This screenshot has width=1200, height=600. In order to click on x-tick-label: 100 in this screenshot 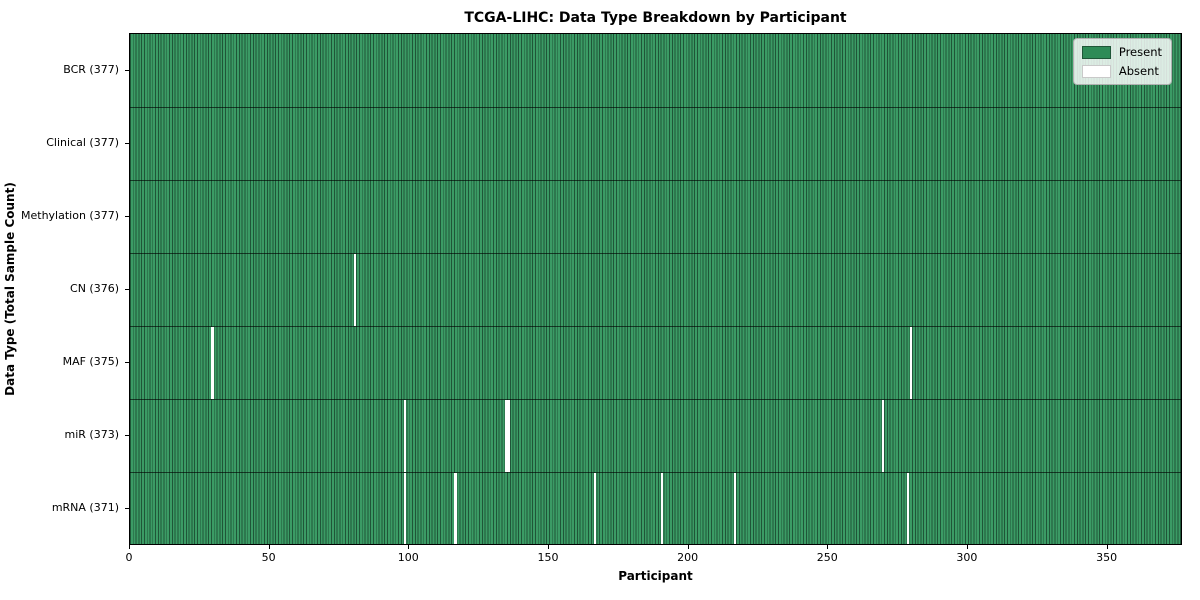, I will do `click(408, 557)`.